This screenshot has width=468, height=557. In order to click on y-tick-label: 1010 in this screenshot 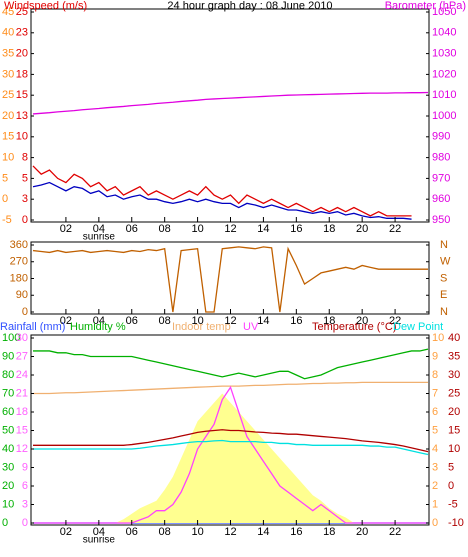, I will do `click(444, 95)`.